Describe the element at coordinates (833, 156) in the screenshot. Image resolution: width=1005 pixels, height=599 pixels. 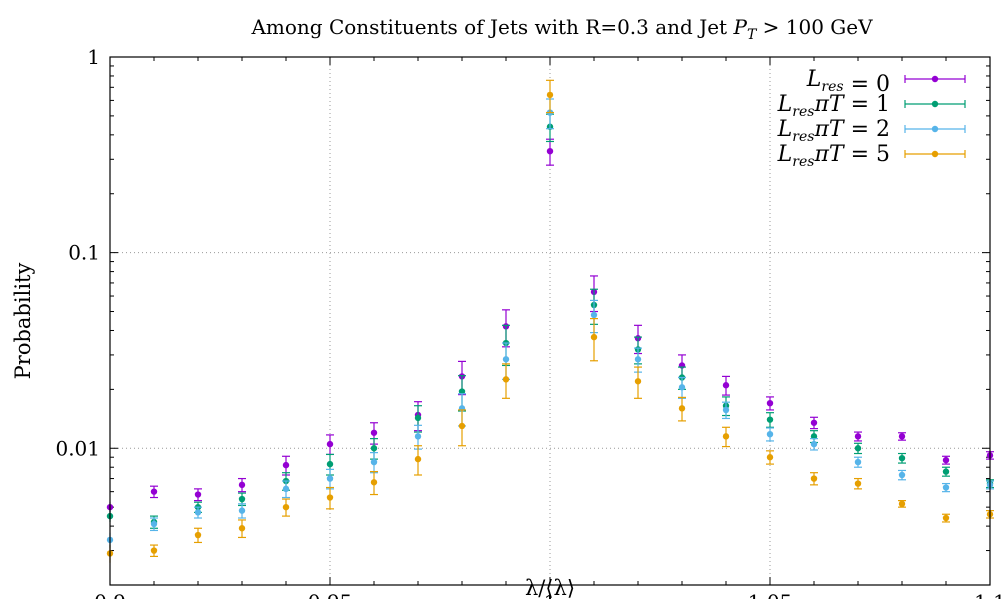
I see `legend-label: LresπT = 5` at that location.